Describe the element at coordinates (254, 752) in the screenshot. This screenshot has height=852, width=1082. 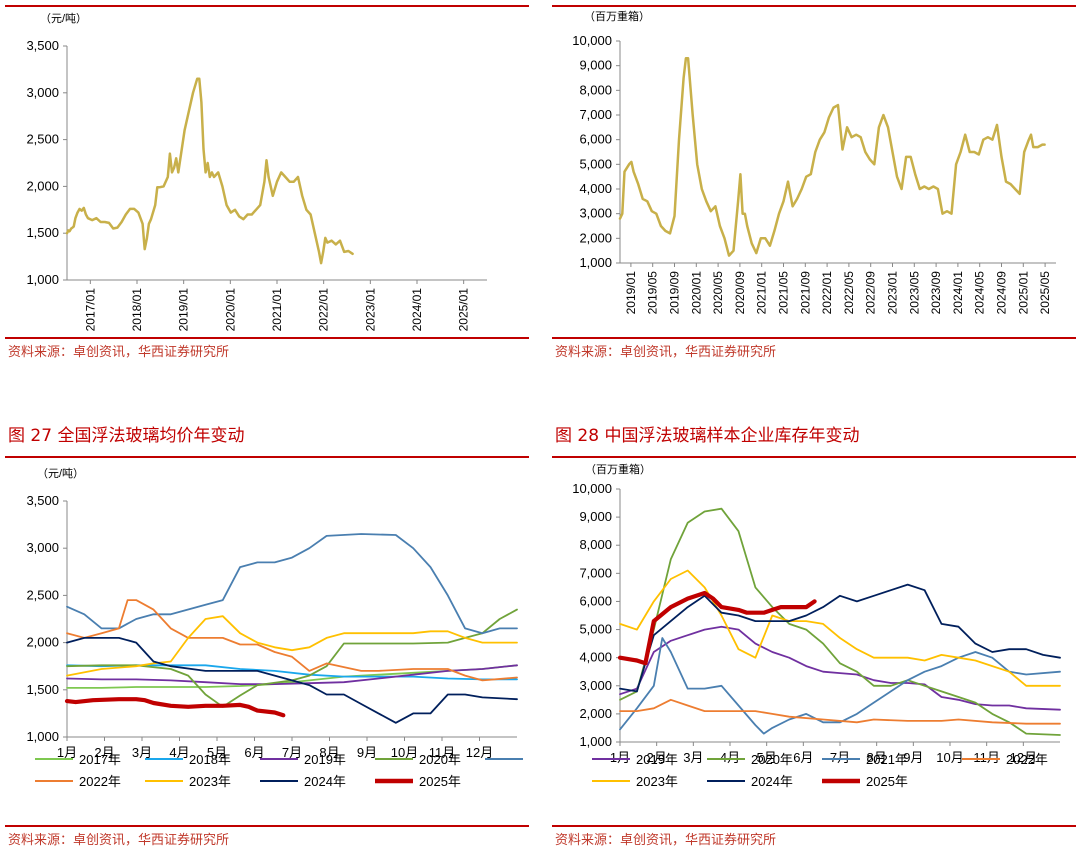
I see `x-tick-label: 6月` at that location.